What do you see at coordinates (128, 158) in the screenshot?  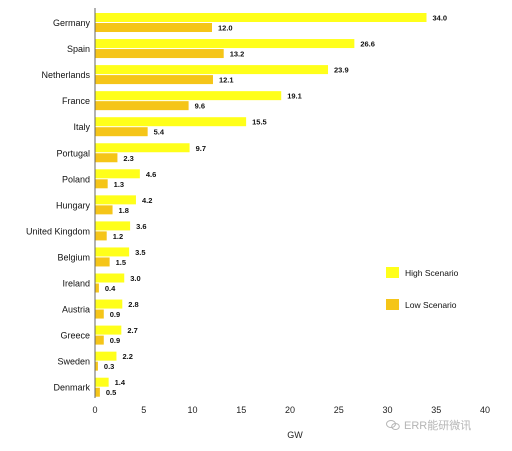 I see `value-label-low: 2.3` at bounding box center [128, 158].